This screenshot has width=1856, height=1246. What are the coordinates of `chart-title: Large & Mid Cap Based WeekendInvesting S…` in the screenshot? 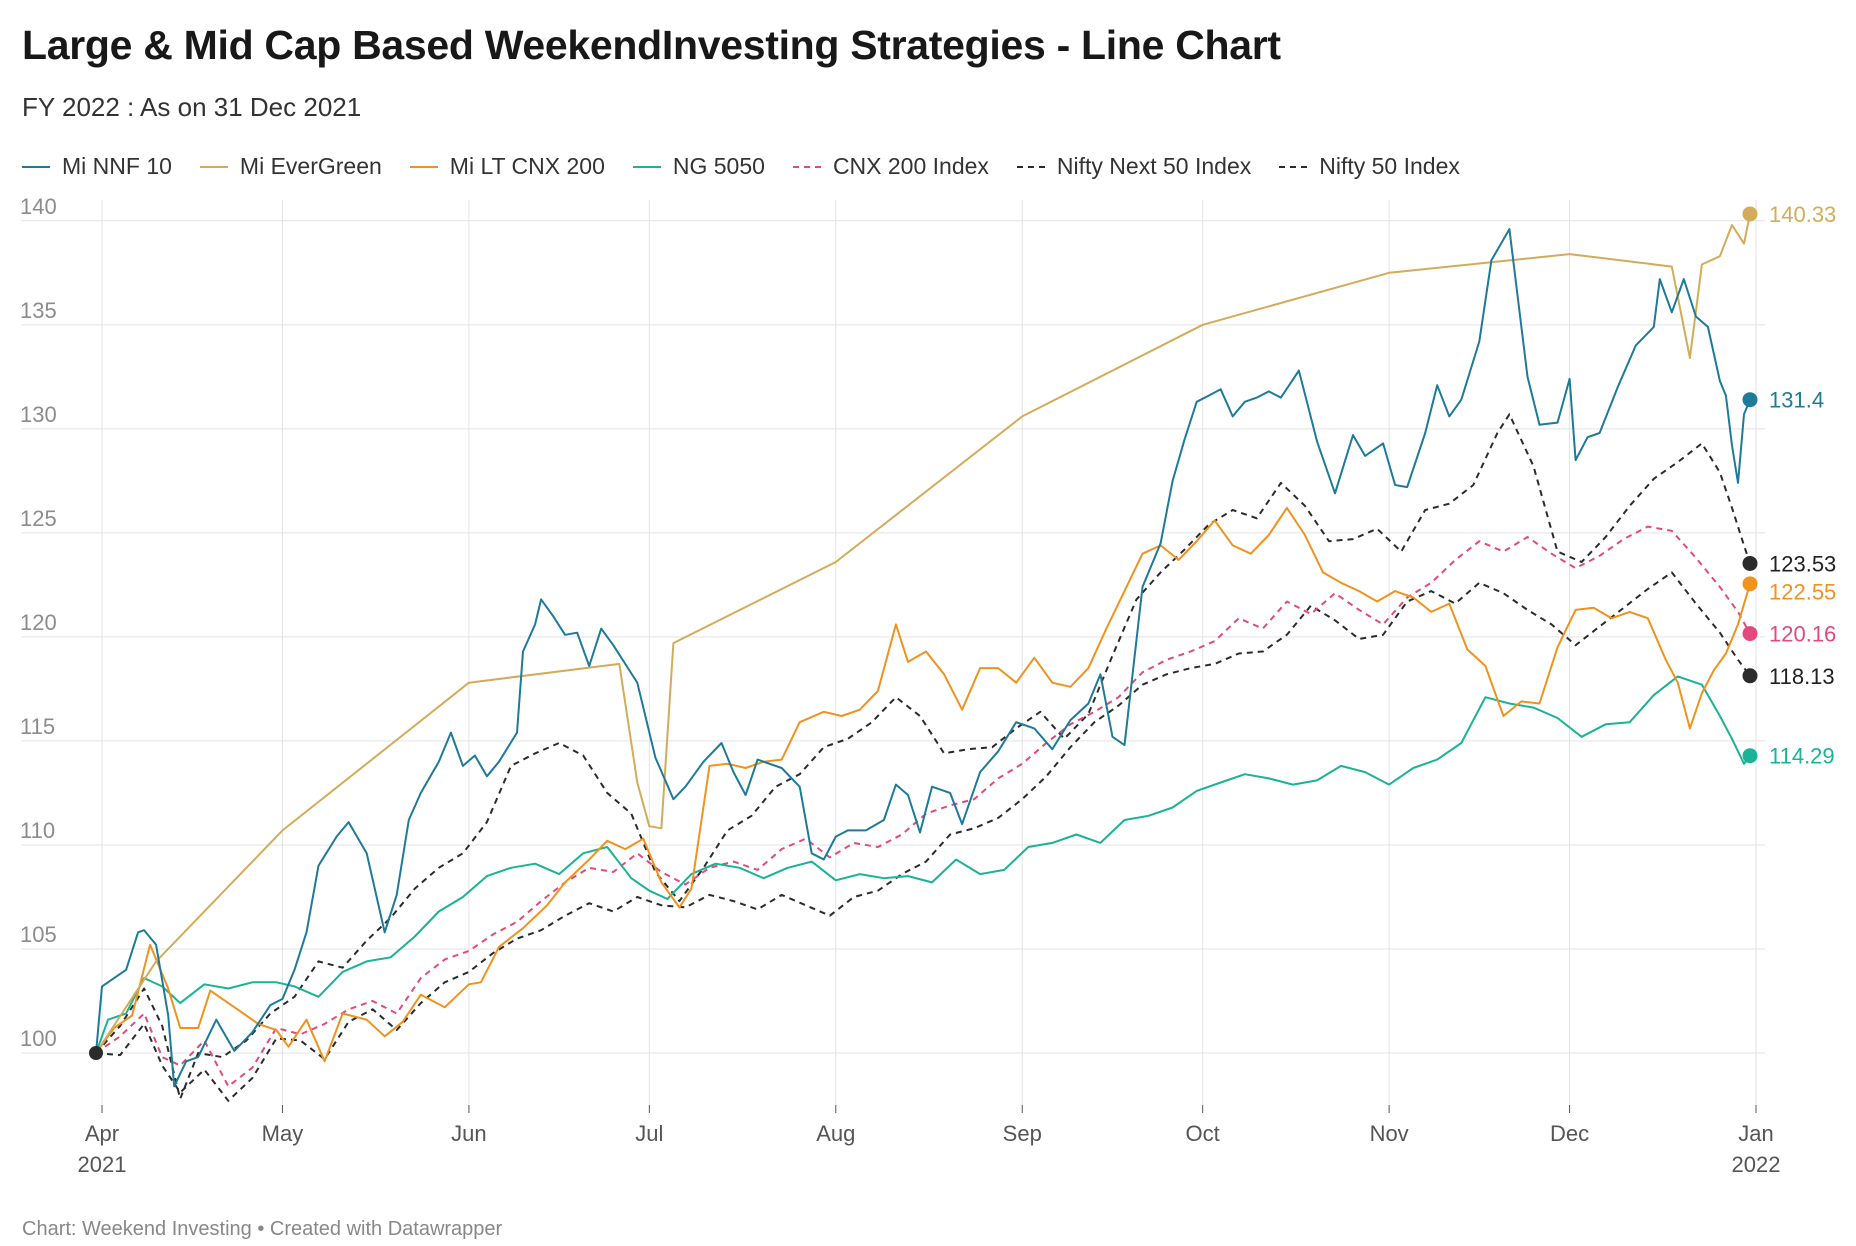 It's located at (651, 45).